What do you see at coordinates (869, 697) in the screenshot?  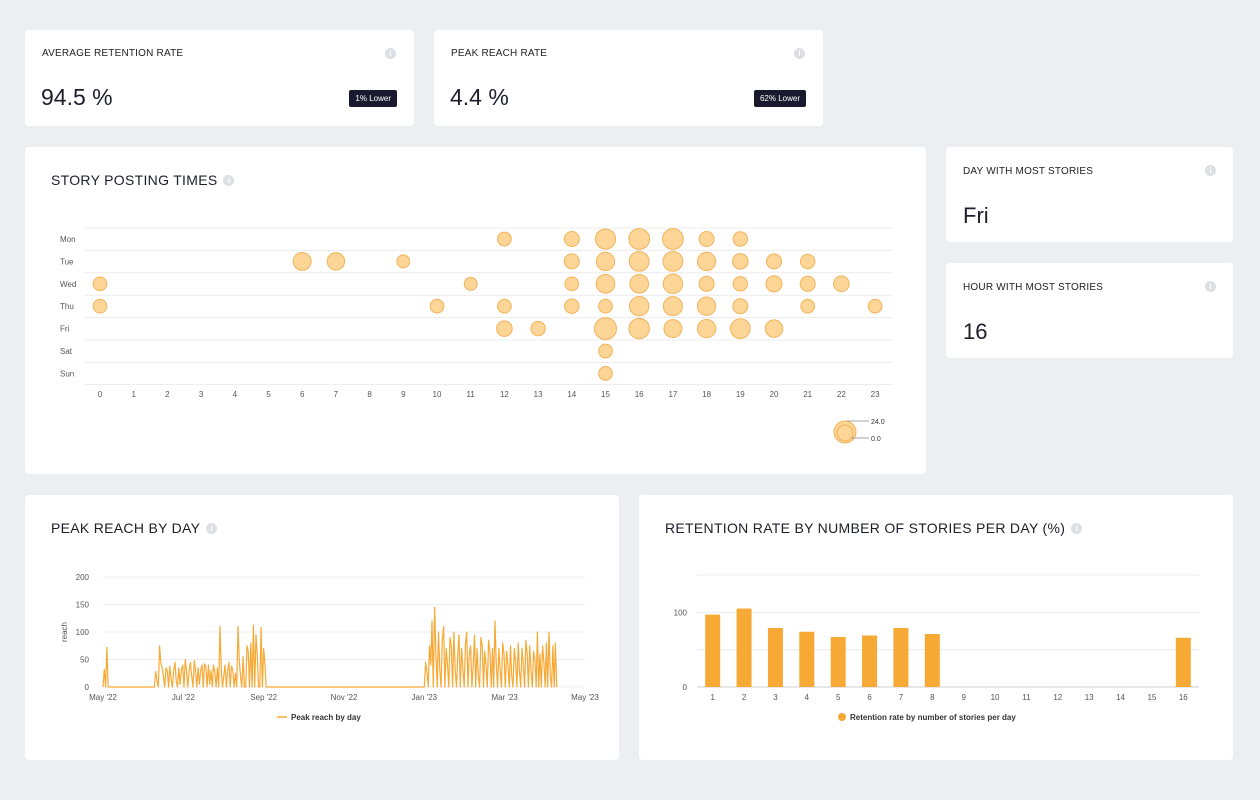 I see `x-tick-label: 6` at bounding box center [869, 697].